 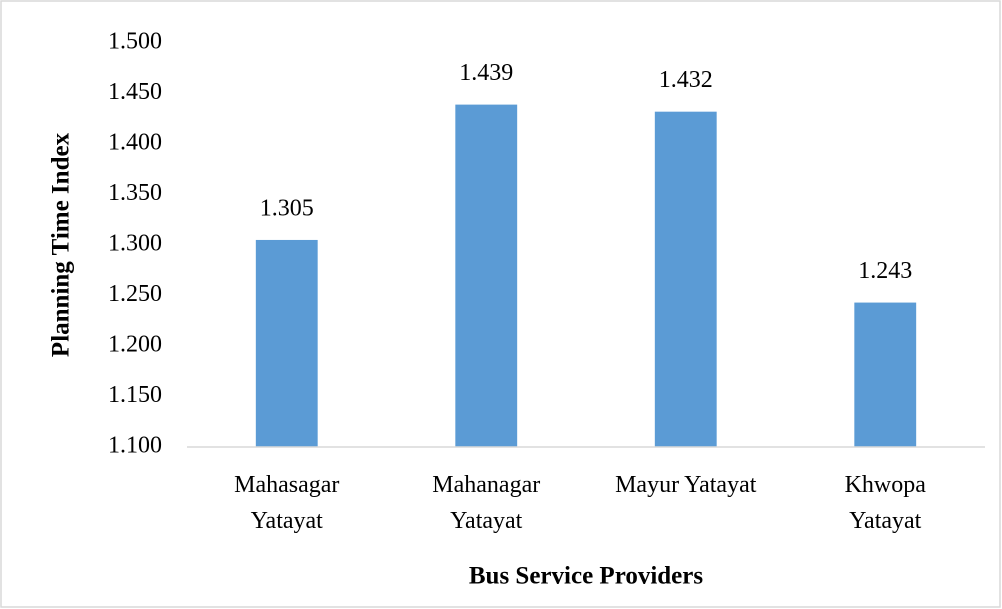 What do you see at coordinates (135, 244) in the screenshot?
I see `y-tick-label: 1.300` at bounding box center [135, 244].